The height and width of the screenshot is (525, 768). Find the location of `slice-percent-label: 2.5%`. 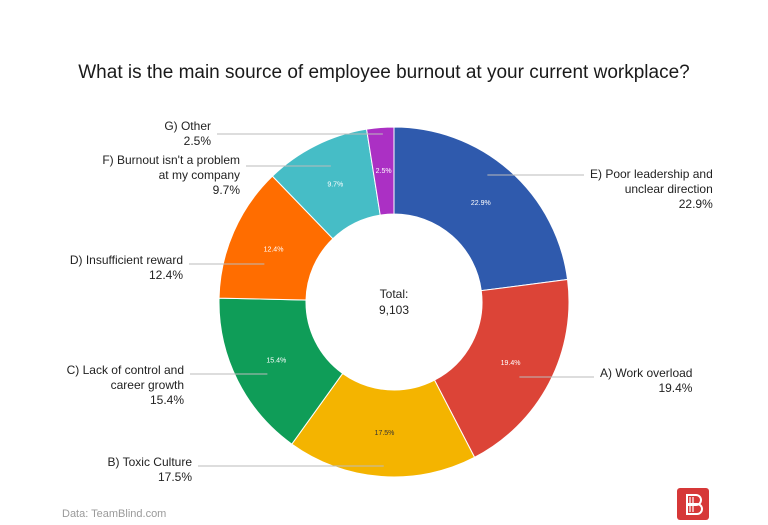

slice-percent-label: 2.5% is located at coordinates (197, 141).